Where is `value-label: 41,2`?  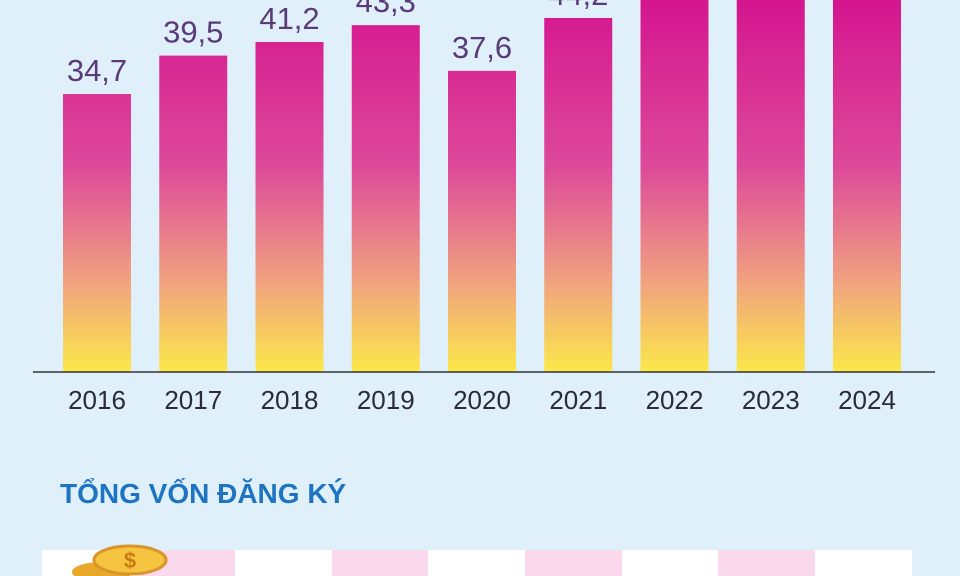 value-label: 41,2 is located at coordinates (289, 18).